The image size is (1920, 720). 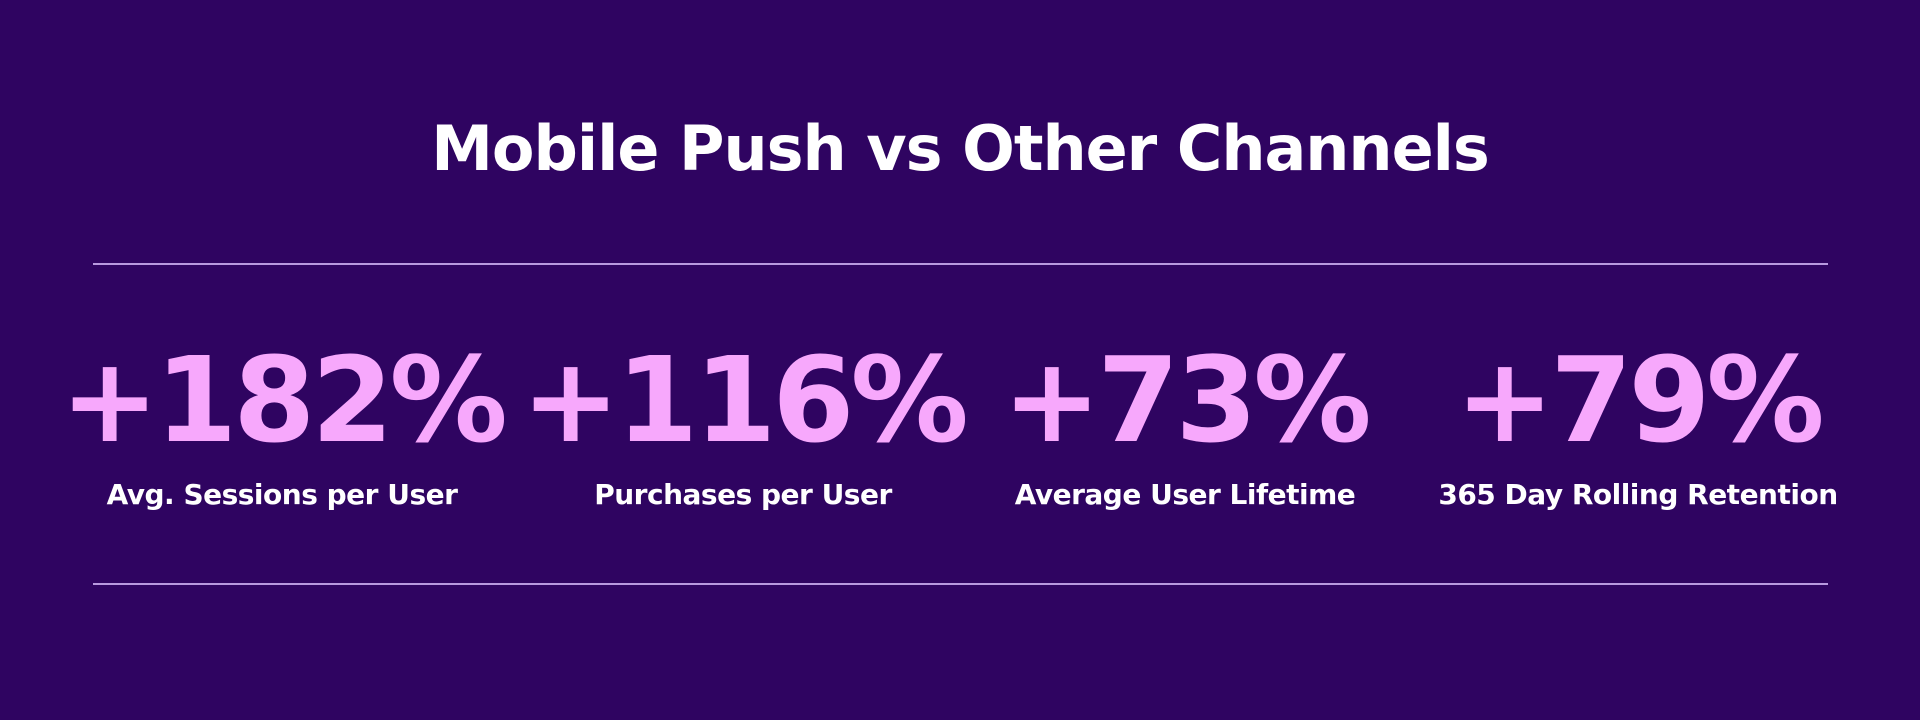 I want to click on stat-value: +182%, so click(x=283, y=400).